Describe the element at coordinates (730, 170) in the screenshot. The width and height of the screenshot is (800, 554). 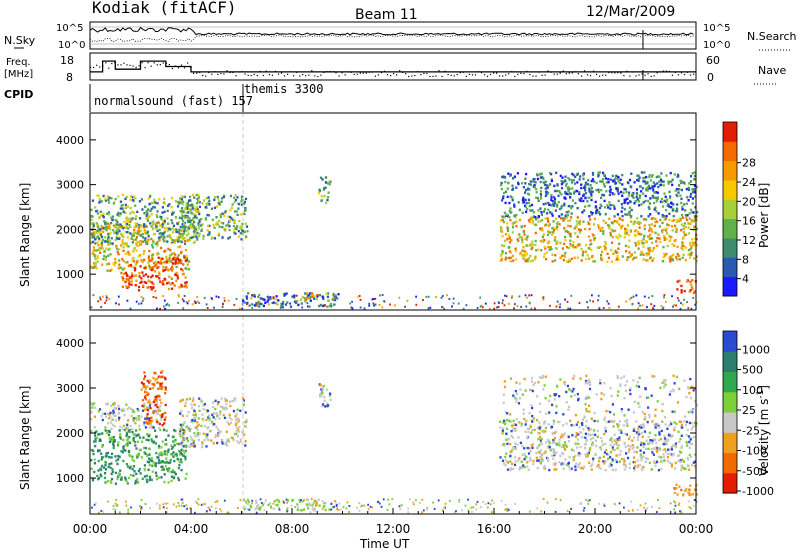
I see `colorbar-segment` at that location.